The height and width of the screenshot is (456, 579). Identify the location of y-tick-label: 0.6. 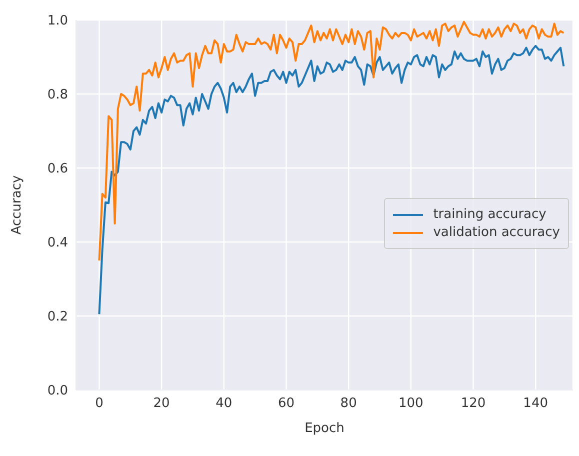
(57, 169).